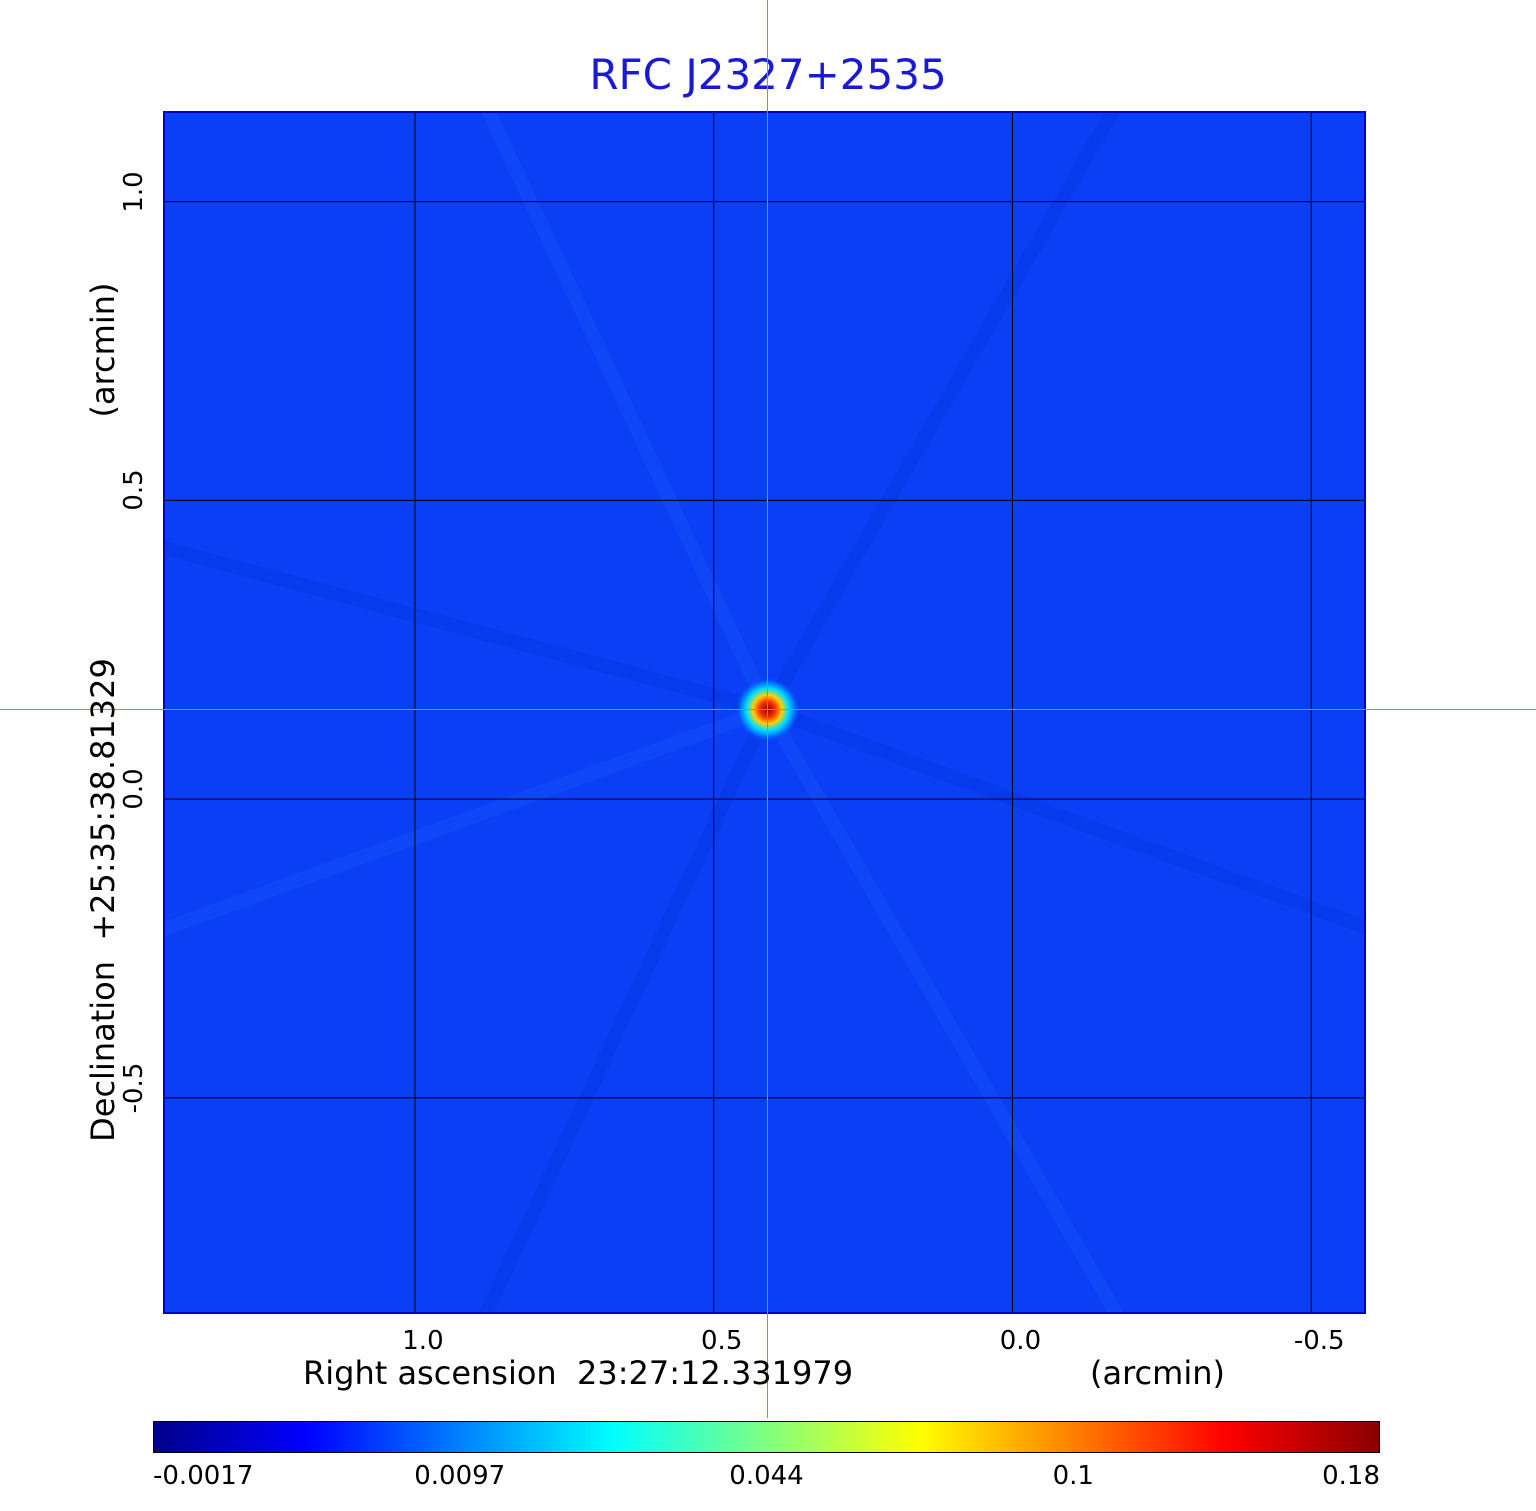 The height and width of the screenshot is (1511, 1536). Describe the element at coordinates (578, 1373) in the screenshot. I see `x-axis-label: Right ascension 23:27:12.331979` at that location.